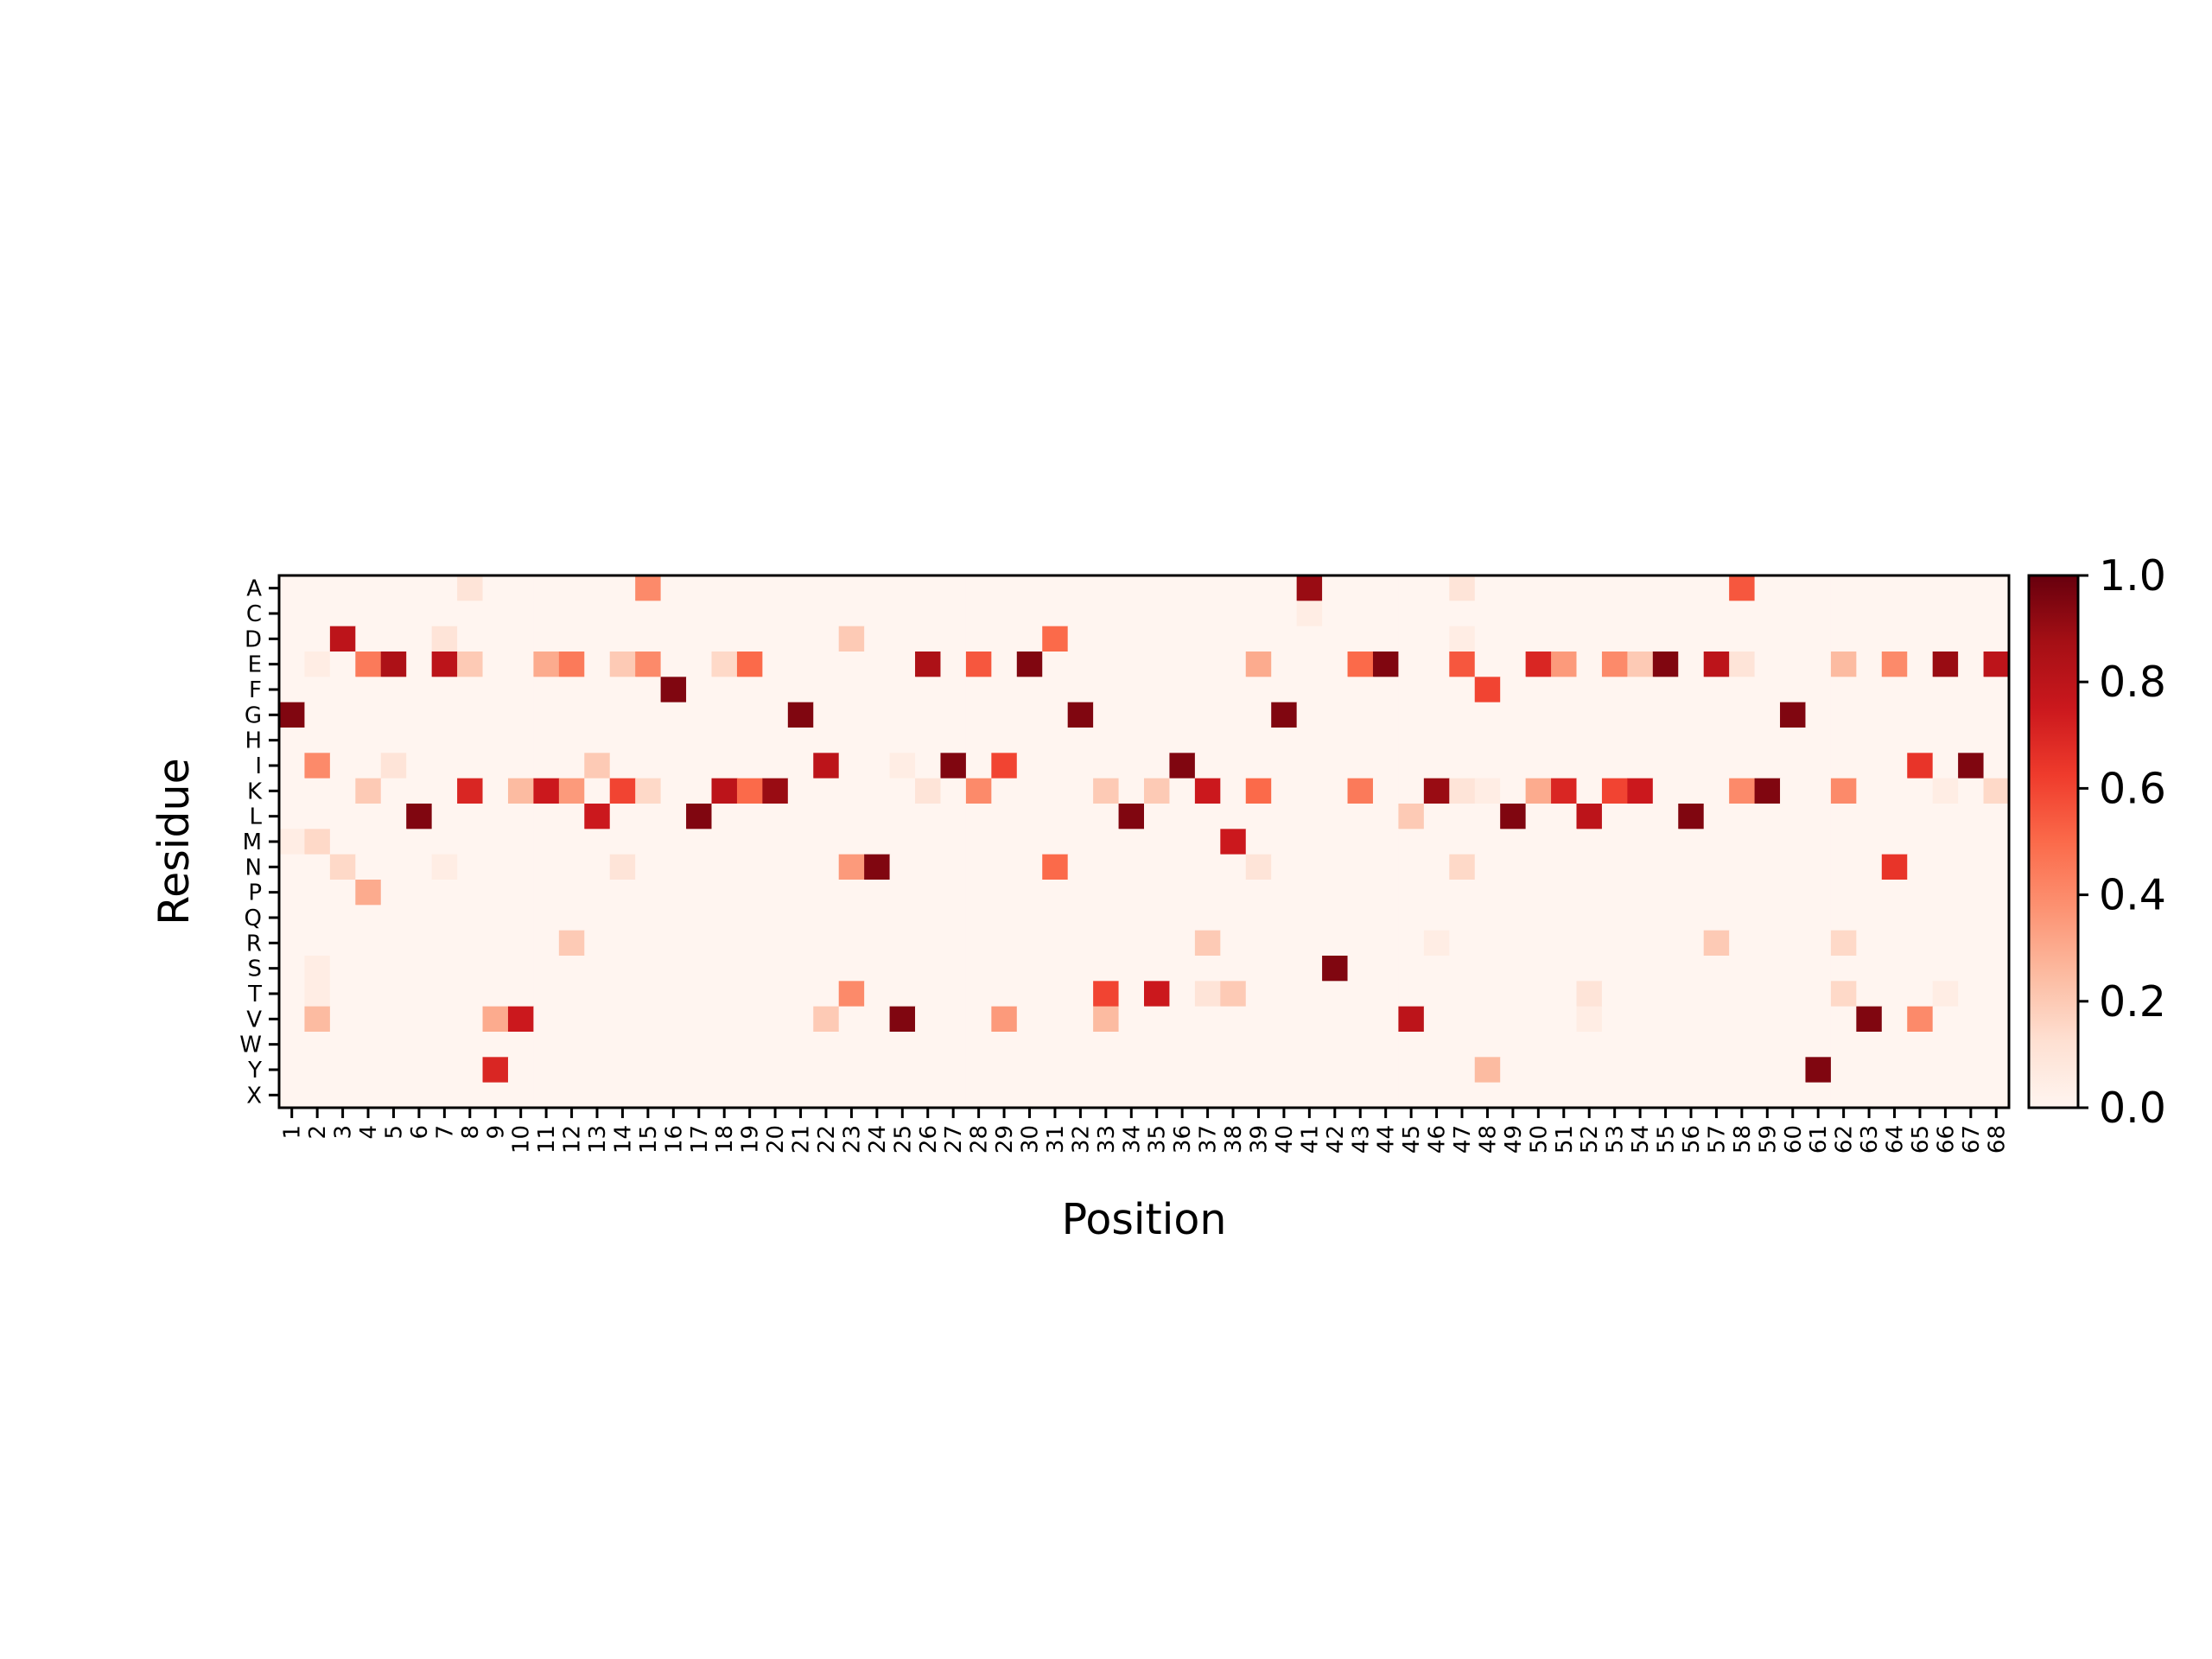 The image size is (2212, 1659). Describe the element at coordinates (1361, 1139) in the screenshot. I see `x-tick-label: 43` at that location.